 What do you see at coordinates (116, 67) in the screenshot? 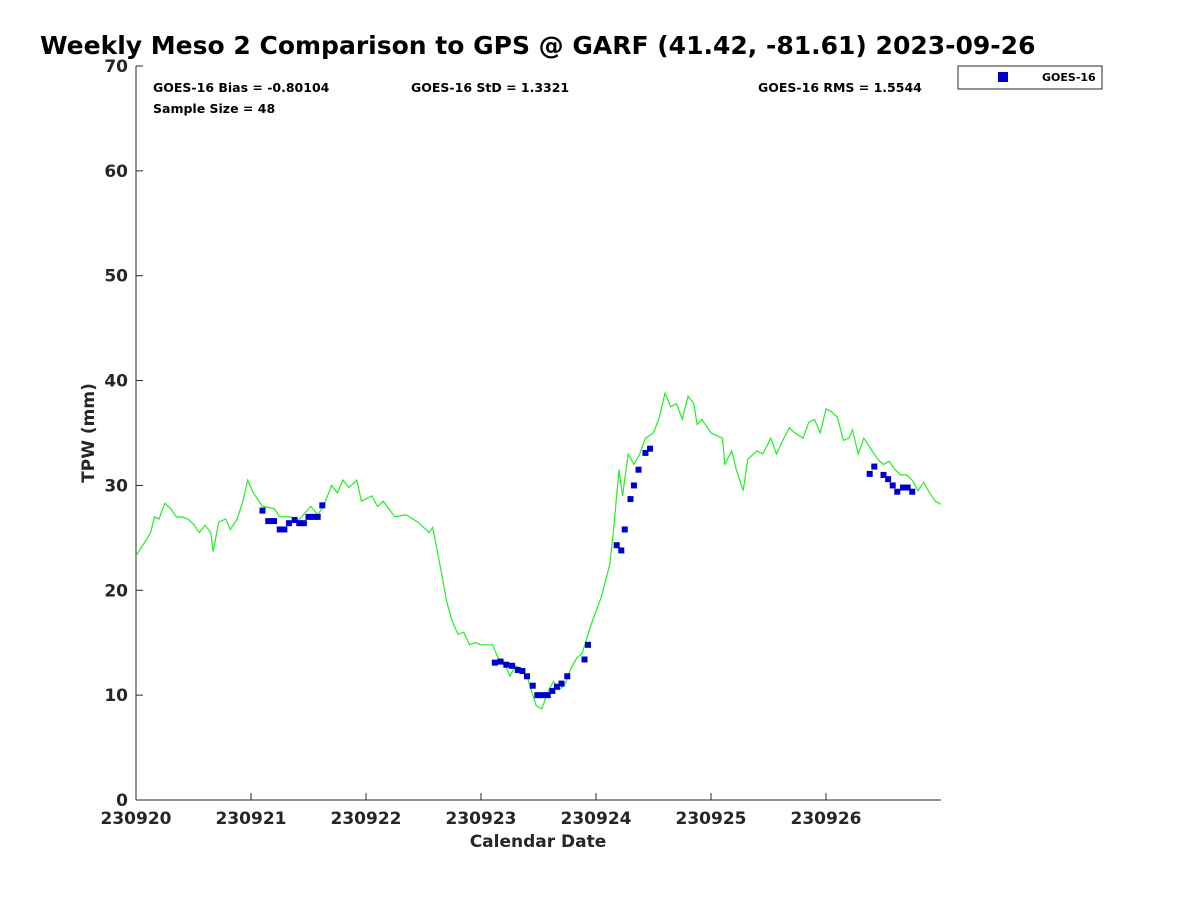
I see `y-tick-label: 70` at bounding box center [116, 67].